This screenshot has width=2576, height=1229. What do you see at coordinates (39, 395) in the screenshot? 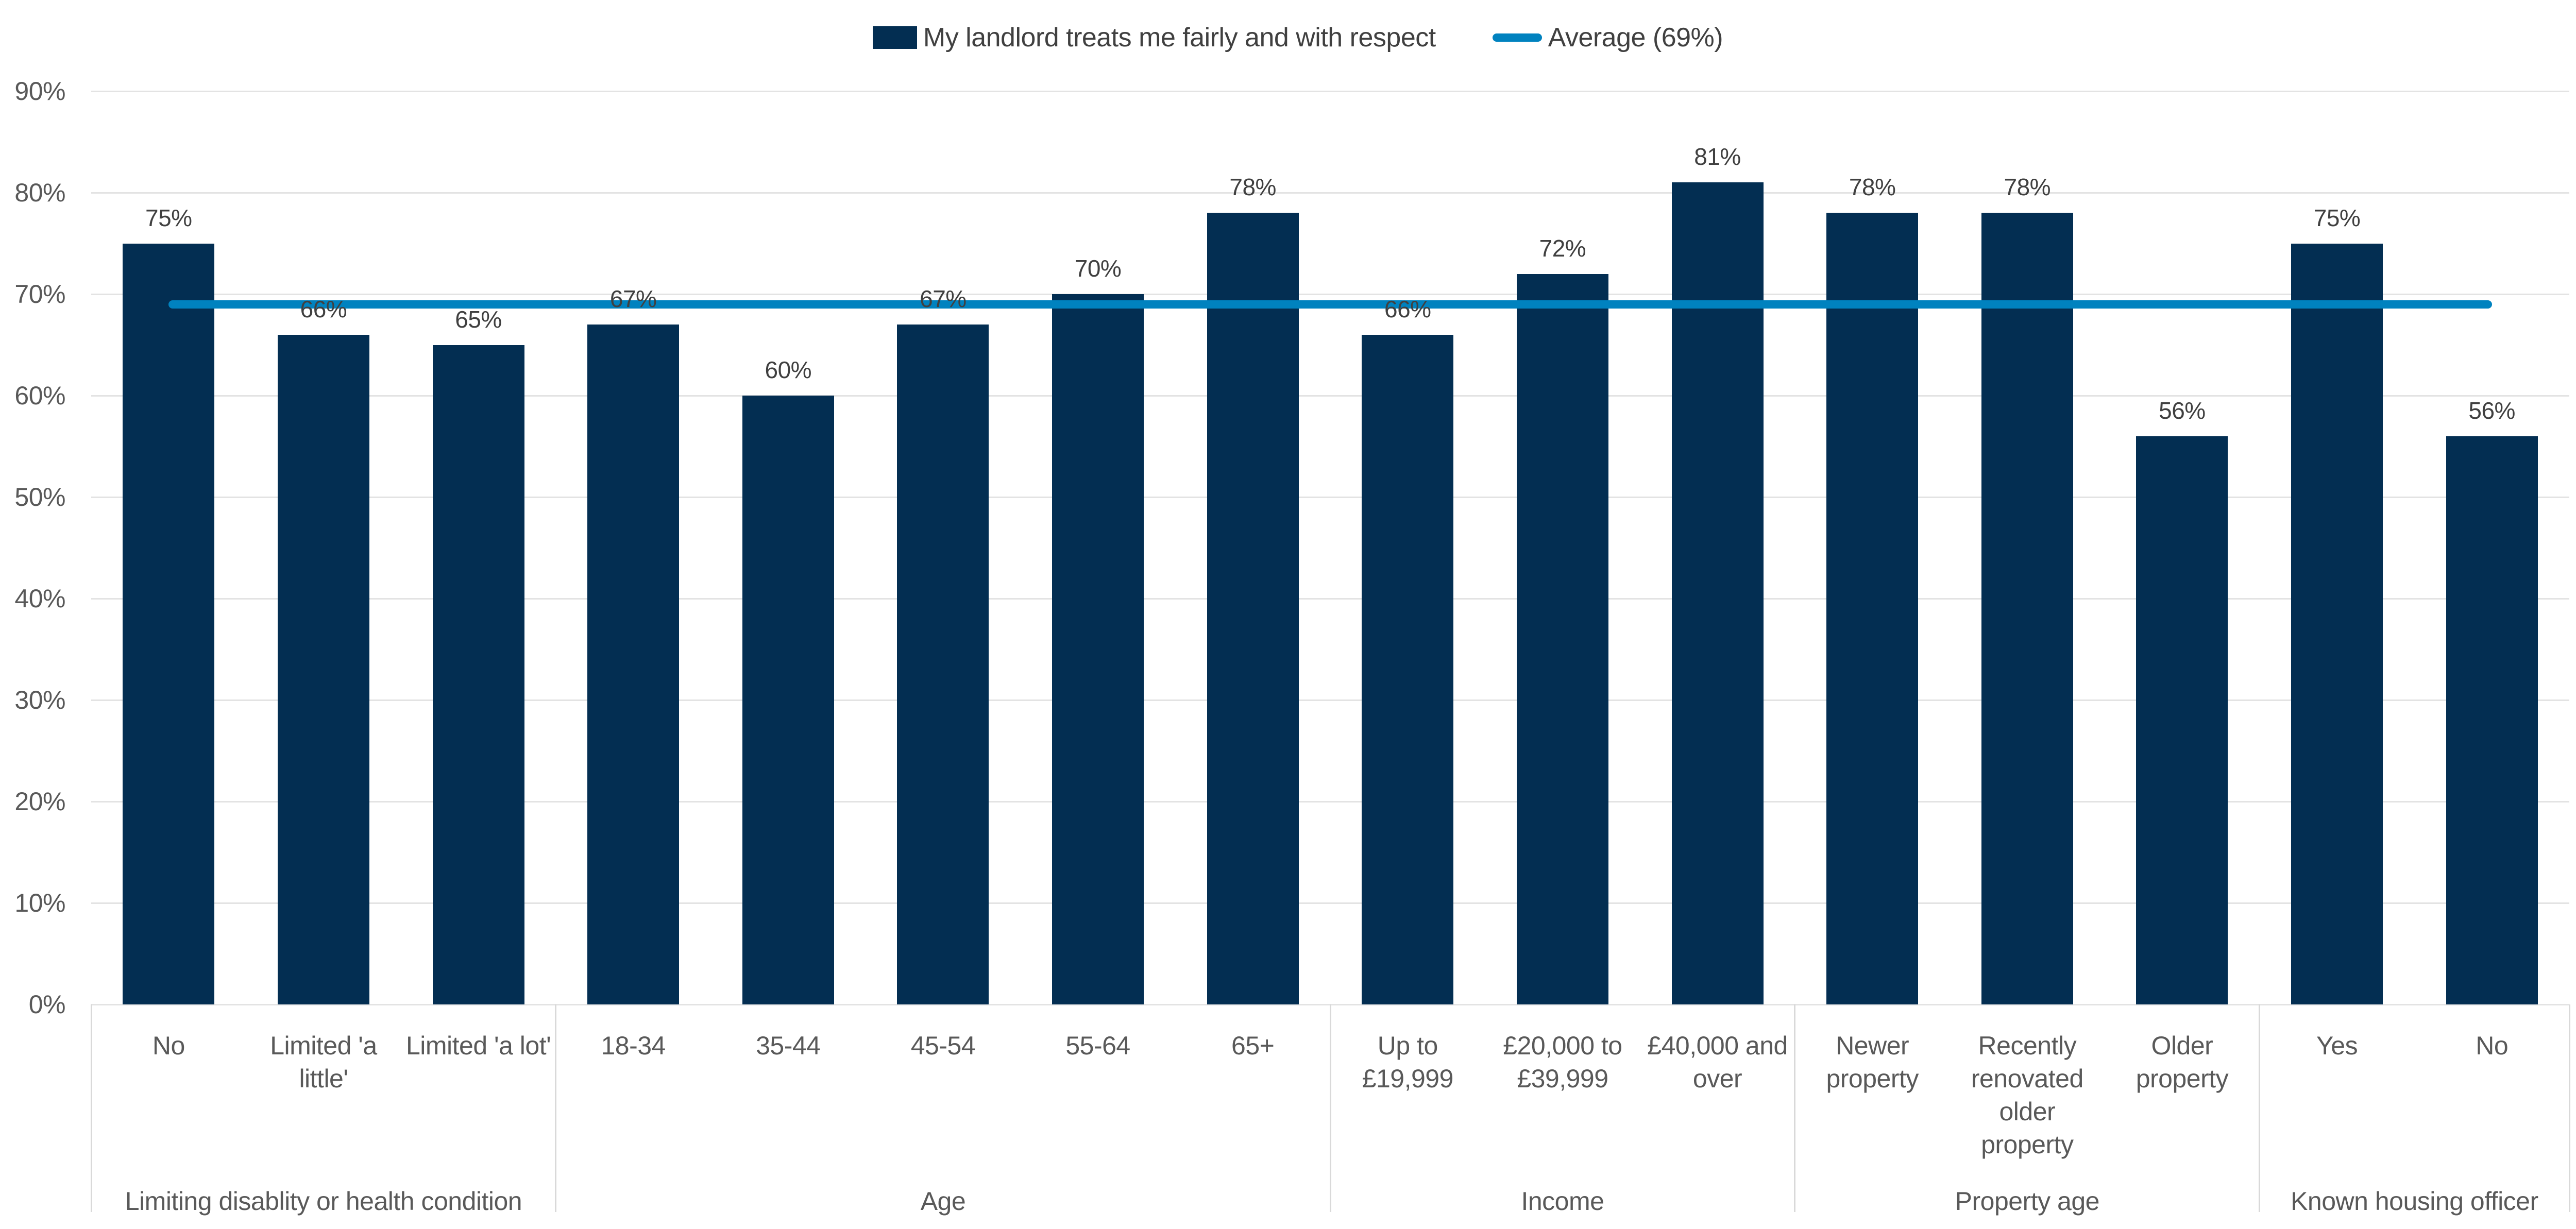
I see `y-tick-label: 60%` at bounding box center [39, 395].